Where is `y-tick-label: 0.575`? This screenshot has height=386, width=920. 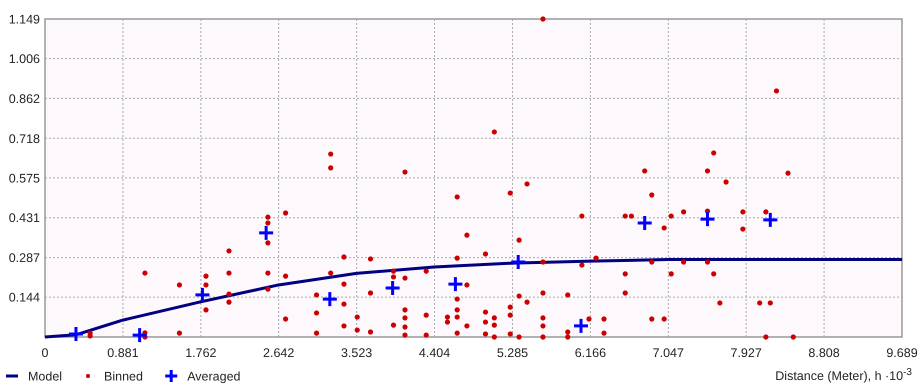
y-tick-label: 0.575 is located at coordinates (24, 178).